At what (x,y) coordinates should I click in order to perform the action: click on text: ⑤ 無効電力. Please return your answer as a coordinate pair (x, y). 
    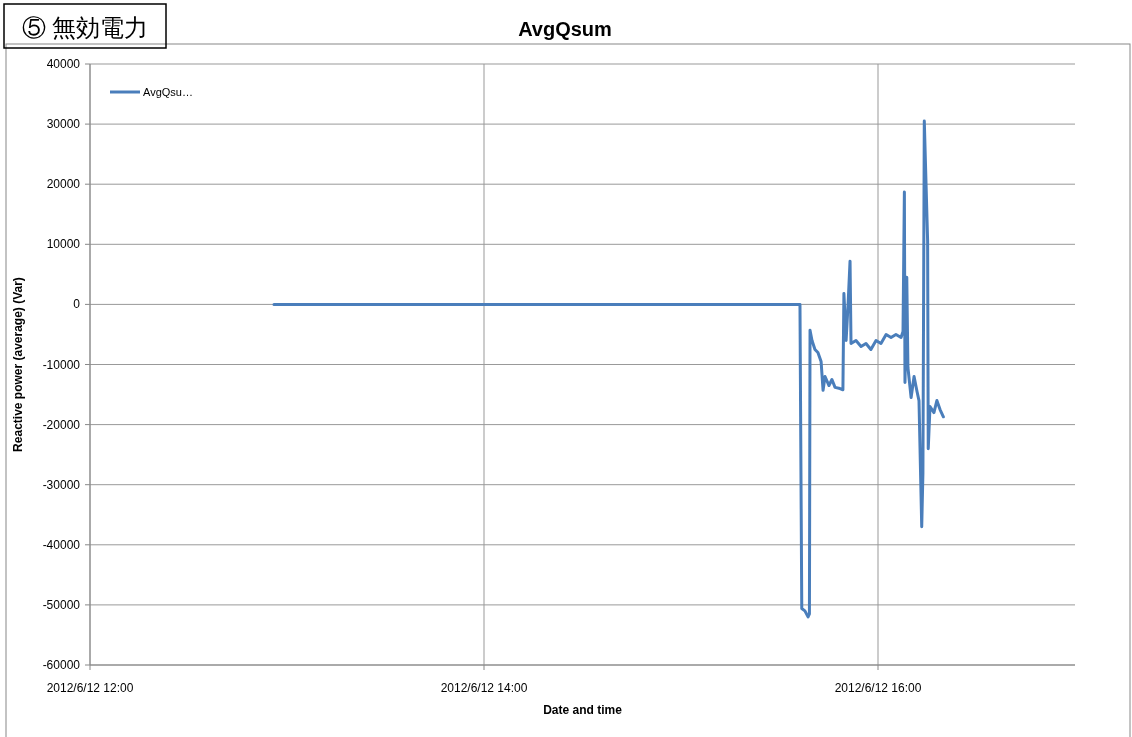
    Looking at the image, I should click on (85, 28).